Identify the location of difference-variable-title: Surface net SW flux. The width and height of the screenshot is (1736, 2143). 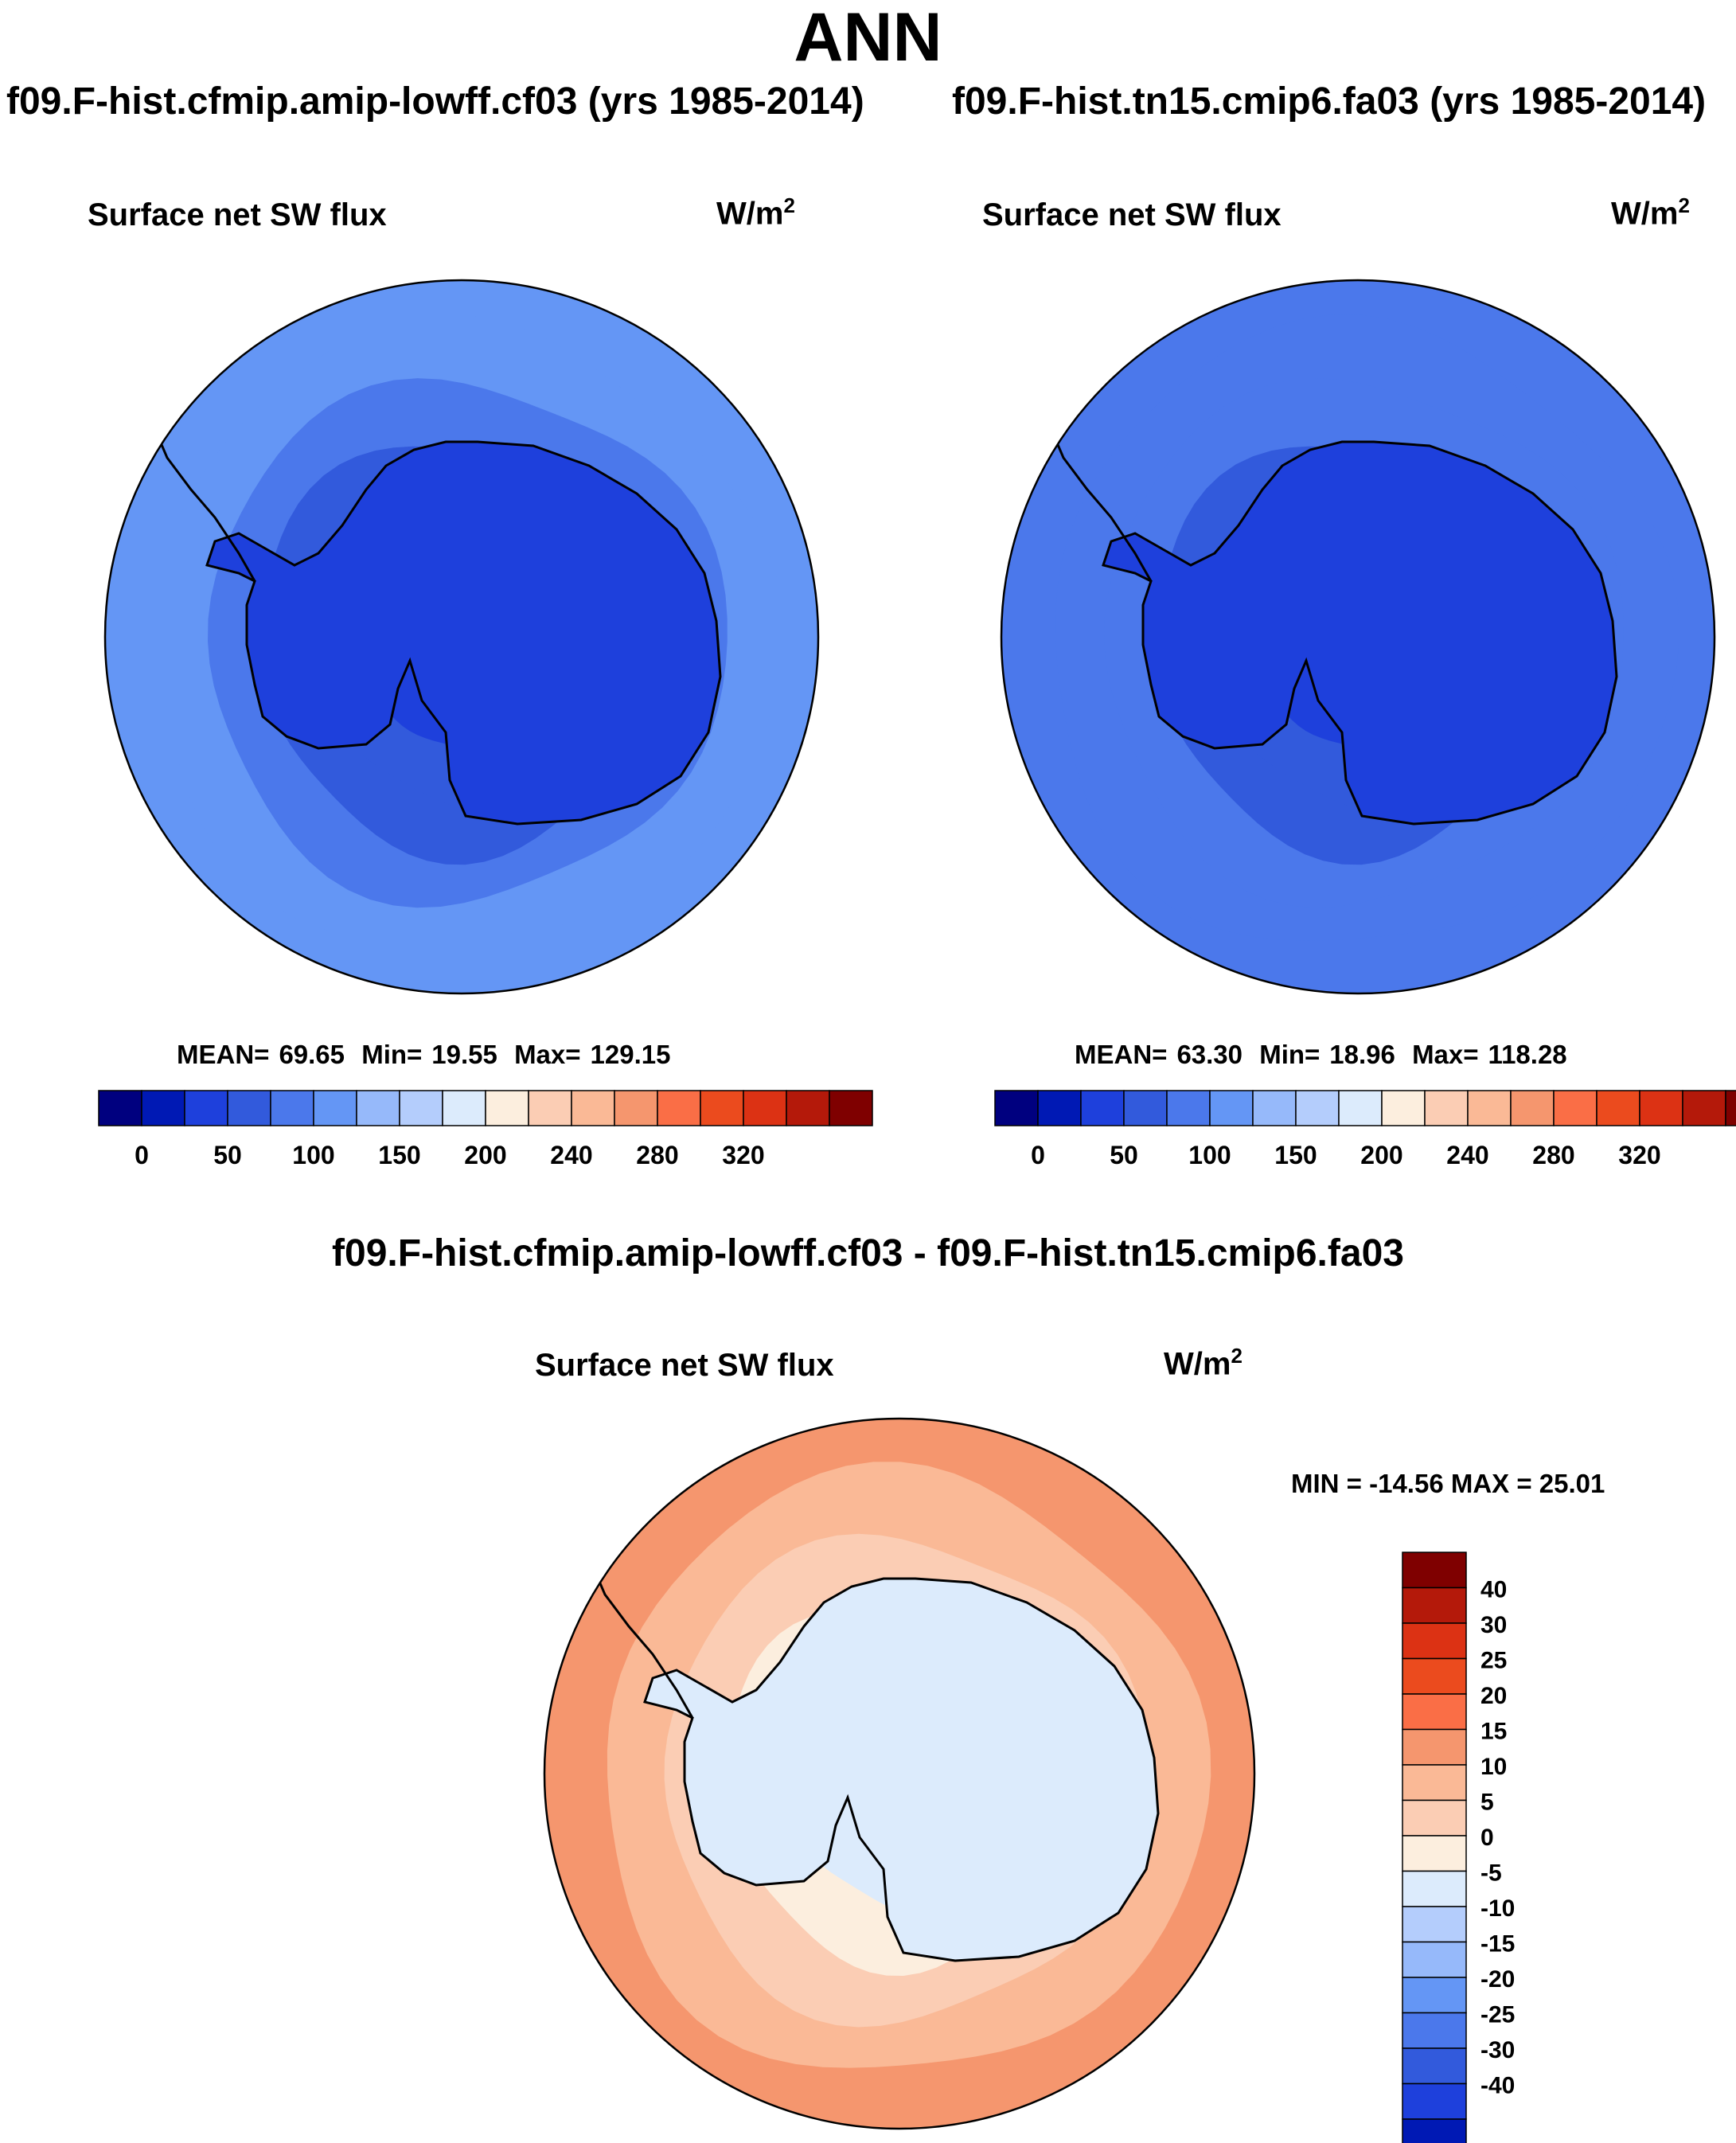
(684, 1365).